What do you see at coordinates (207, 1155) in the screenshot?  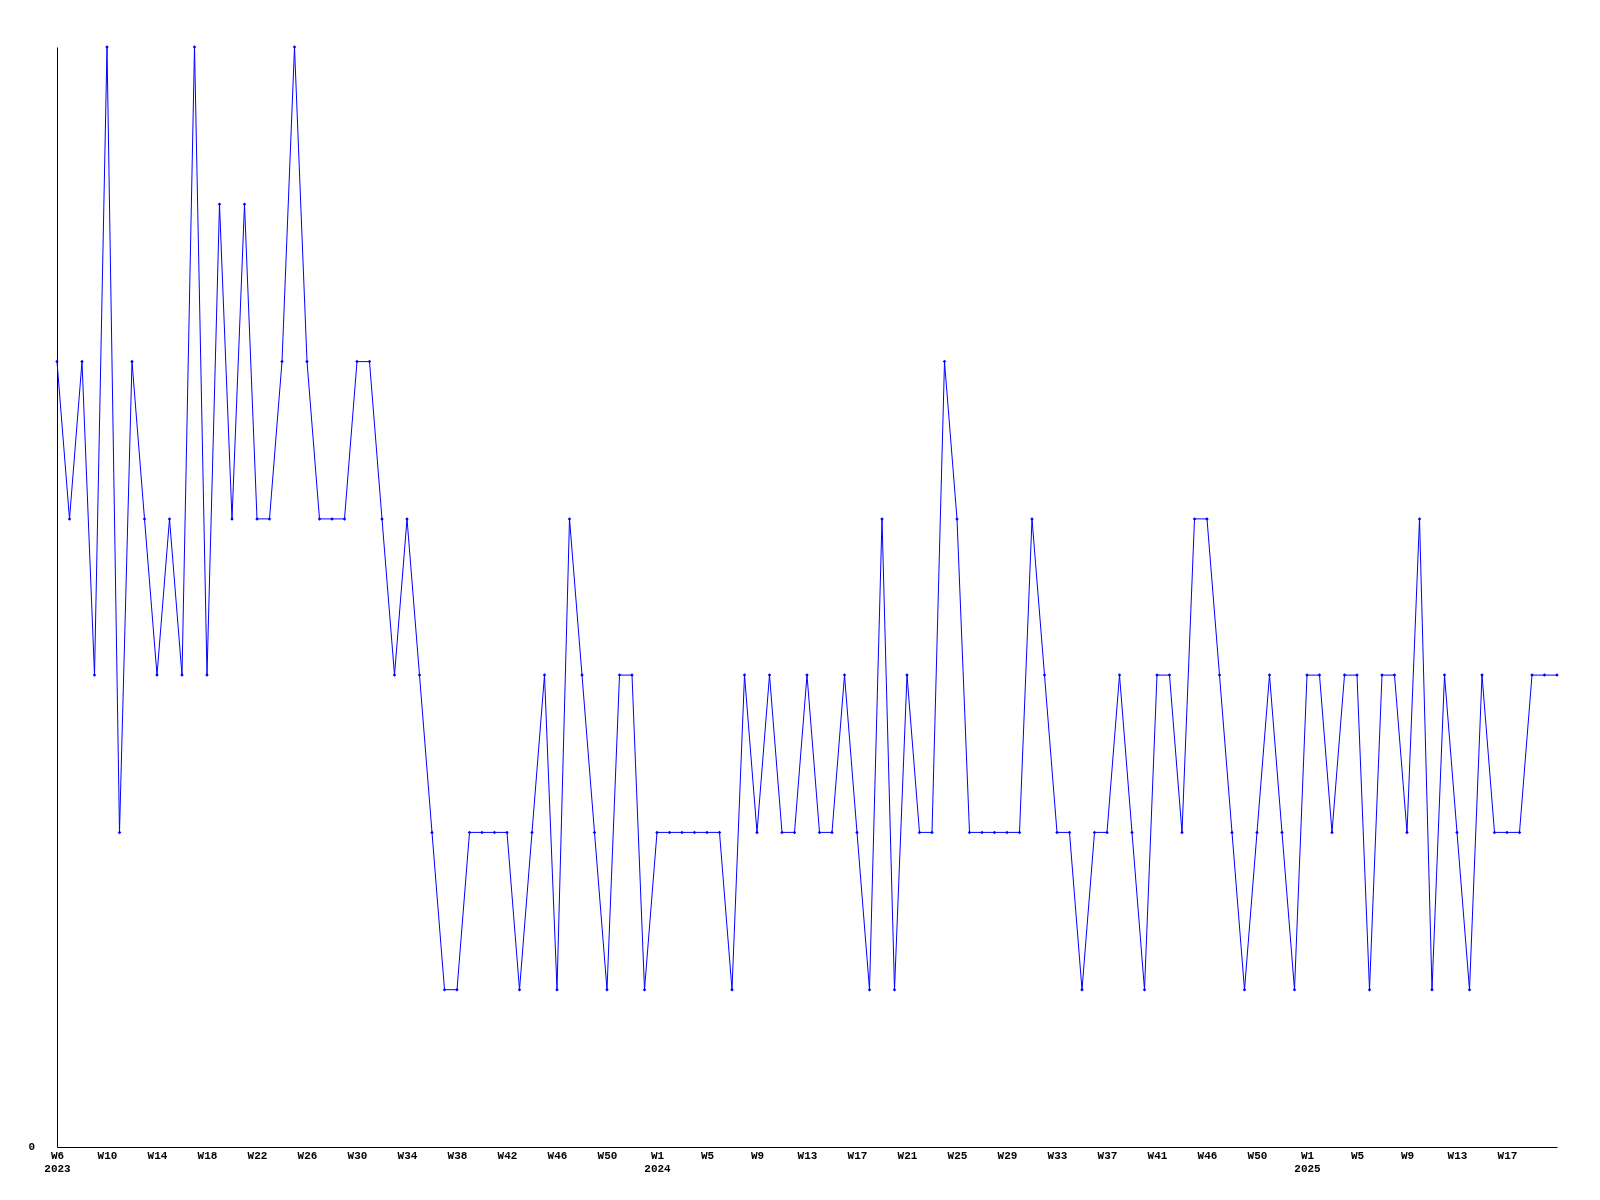 I see `x-tick-label: W18` at bounding box center [207, 1155].